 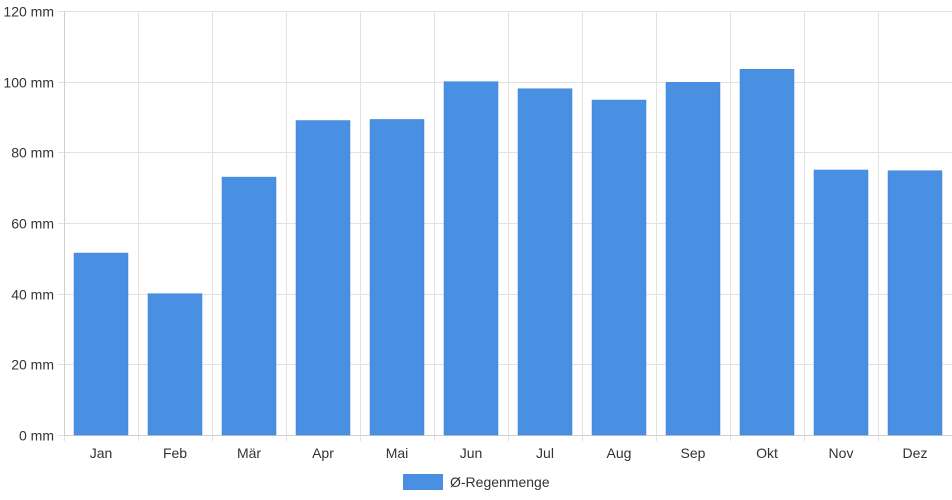 I want to click on x-tick-label: Feb, so click(x=175, y=453).